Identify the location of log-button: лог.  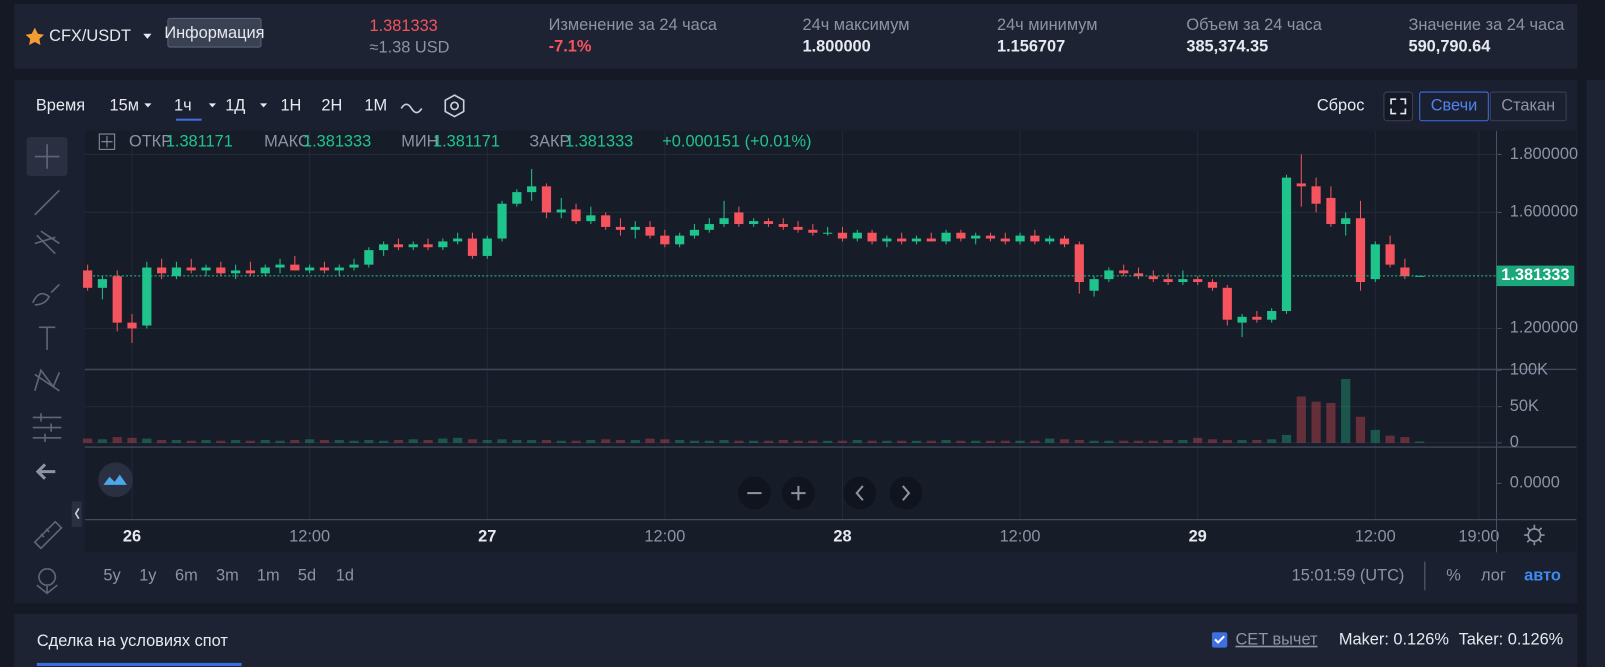
(1493, 575).